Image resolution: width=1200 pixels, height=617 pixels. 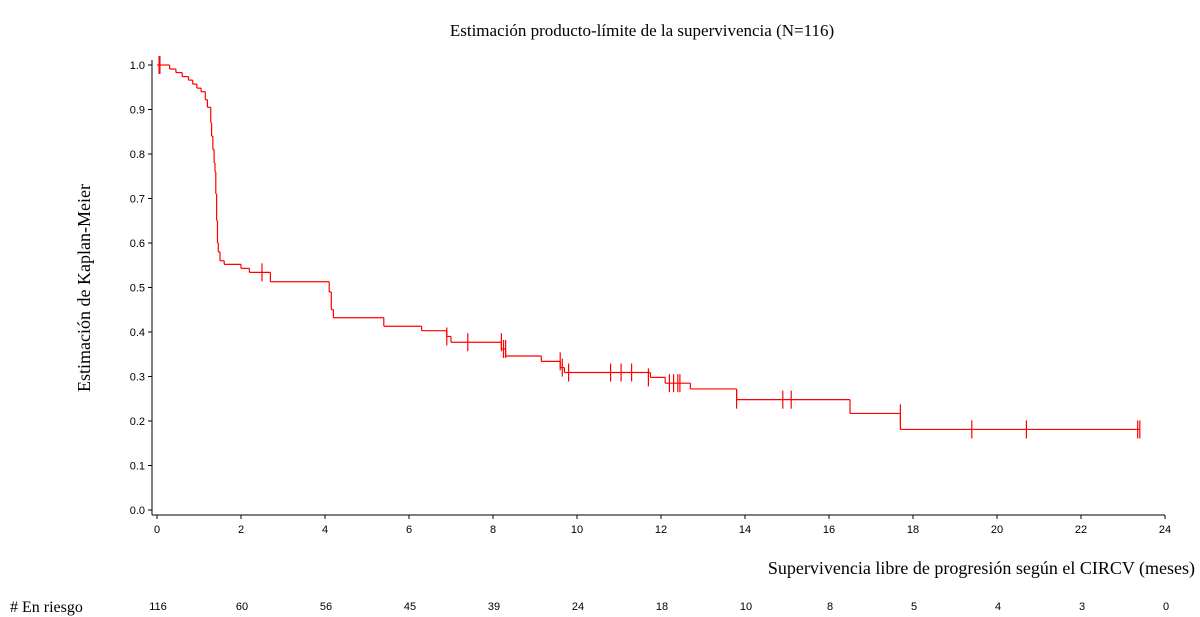 What do you see at coordinates (410, 607) in the screenshot?
I see `at-risk-count: 45` at bounding box center [410, 607].